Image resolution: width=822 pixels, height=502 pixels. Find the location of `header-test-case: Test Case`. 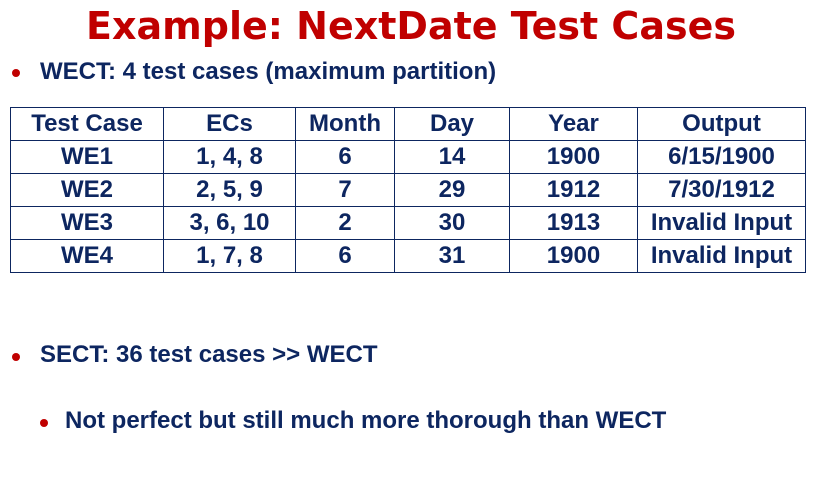

header-test-case: Test Case is located at coordinates (87, 124).